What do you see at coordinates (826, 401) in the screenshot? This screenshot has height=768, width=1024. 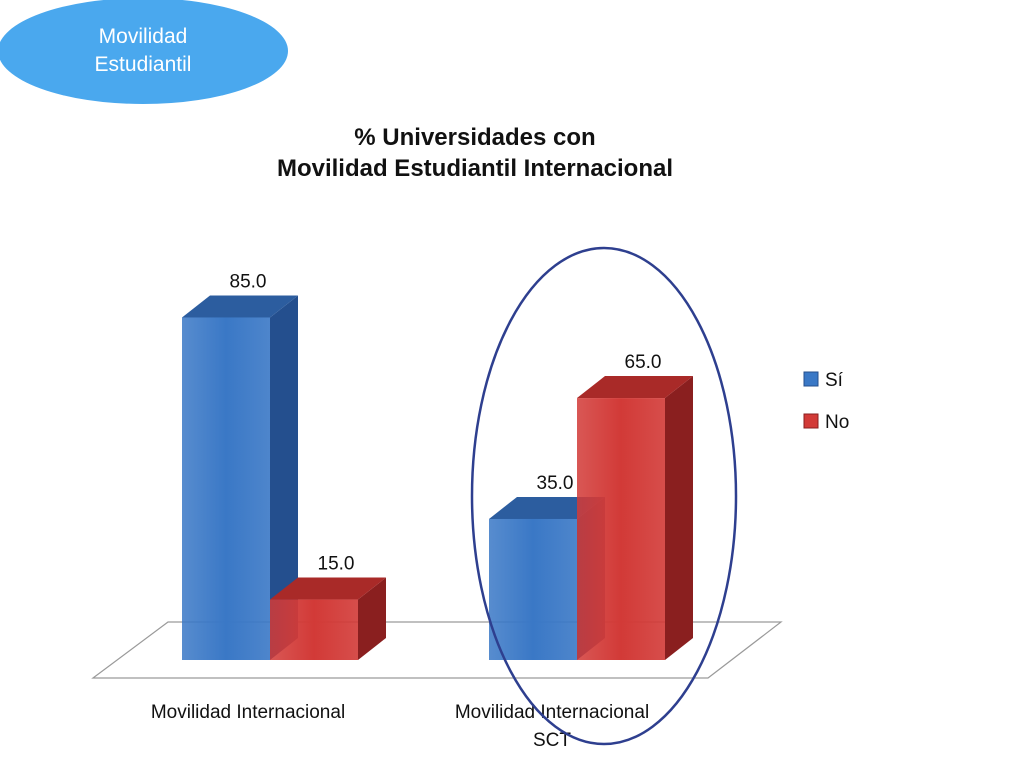 I see `chart-legend: Sí No` at bounding box center [826, 401].